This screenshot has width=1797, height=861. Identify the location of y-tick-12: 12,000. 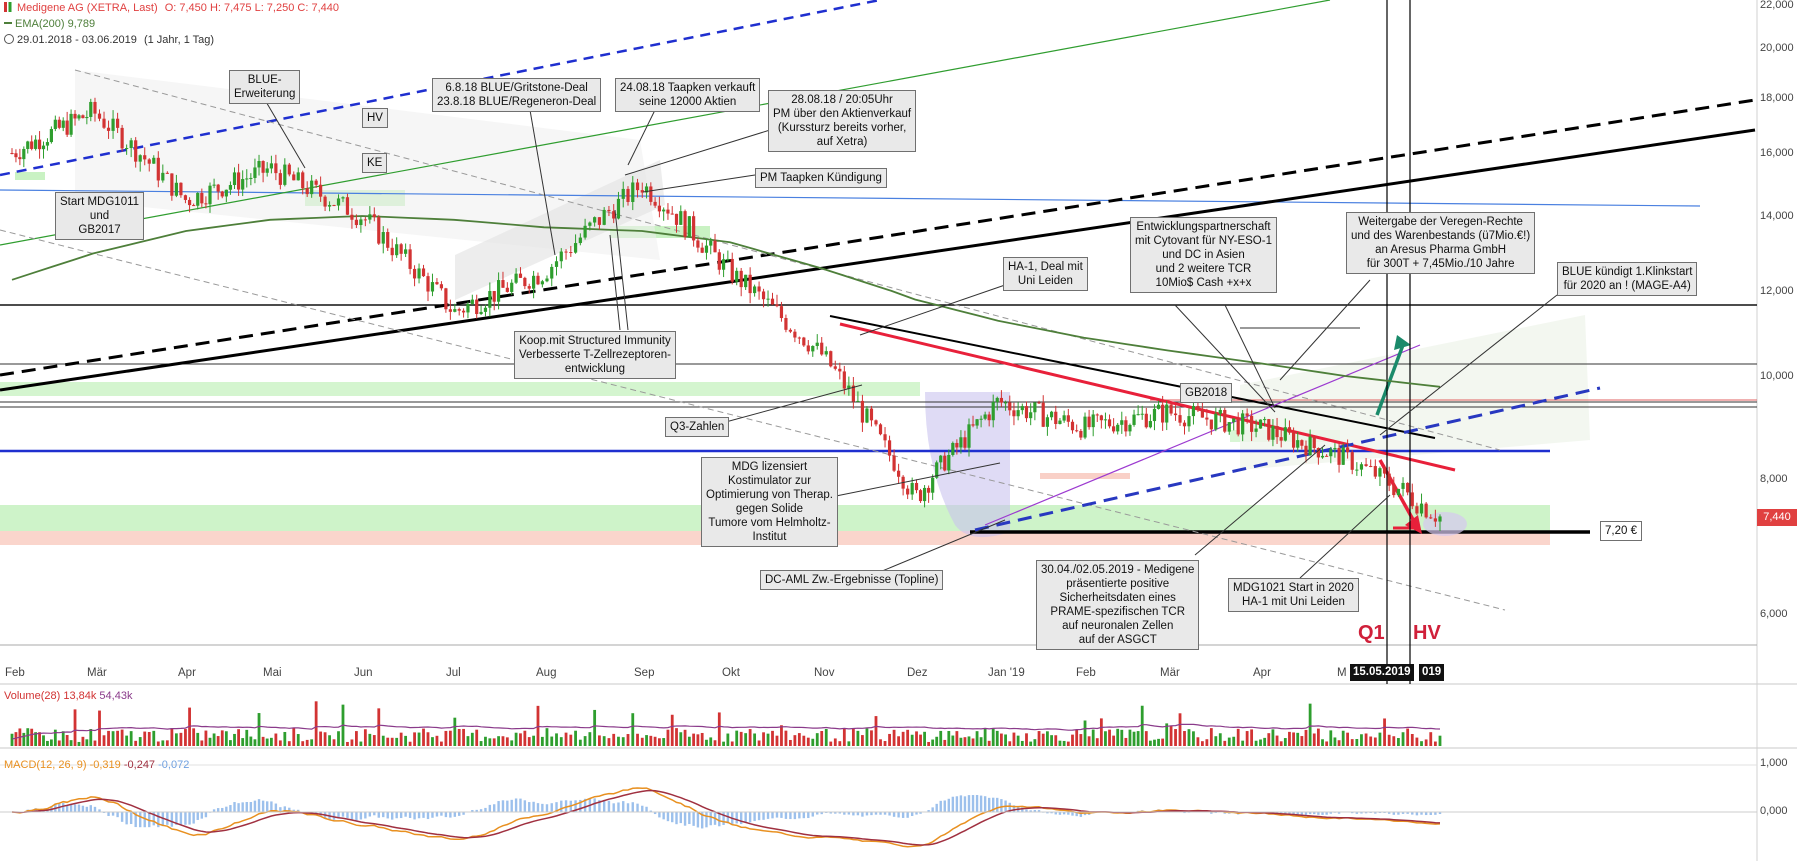
(1777, 291).